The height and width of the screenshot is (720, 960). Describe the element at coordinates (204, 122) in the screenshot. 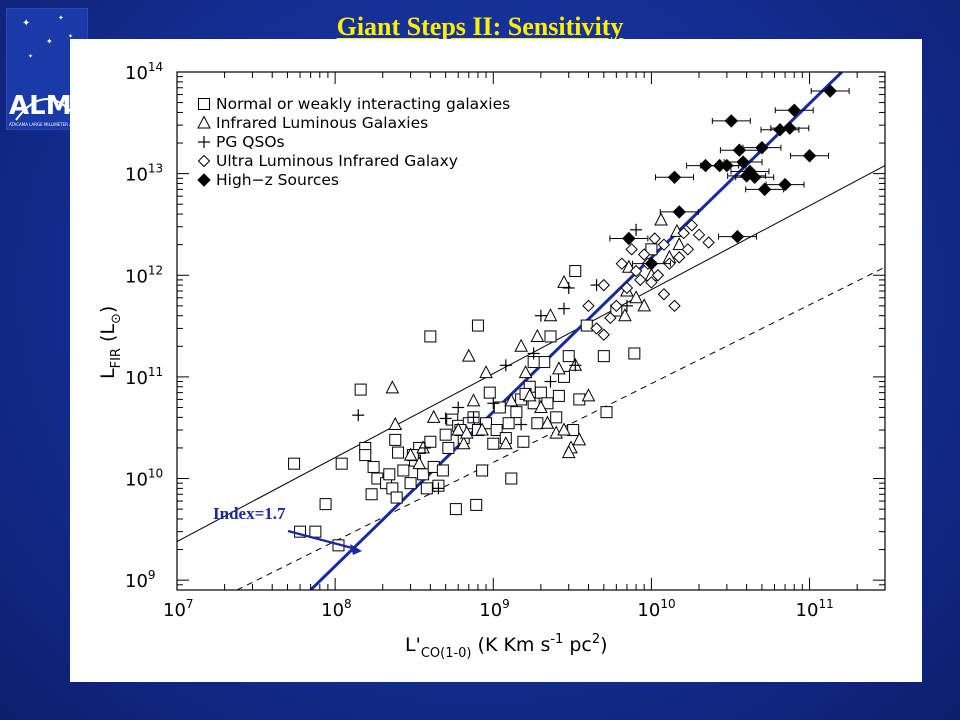

I see `legend-marker-triangle` at that location.